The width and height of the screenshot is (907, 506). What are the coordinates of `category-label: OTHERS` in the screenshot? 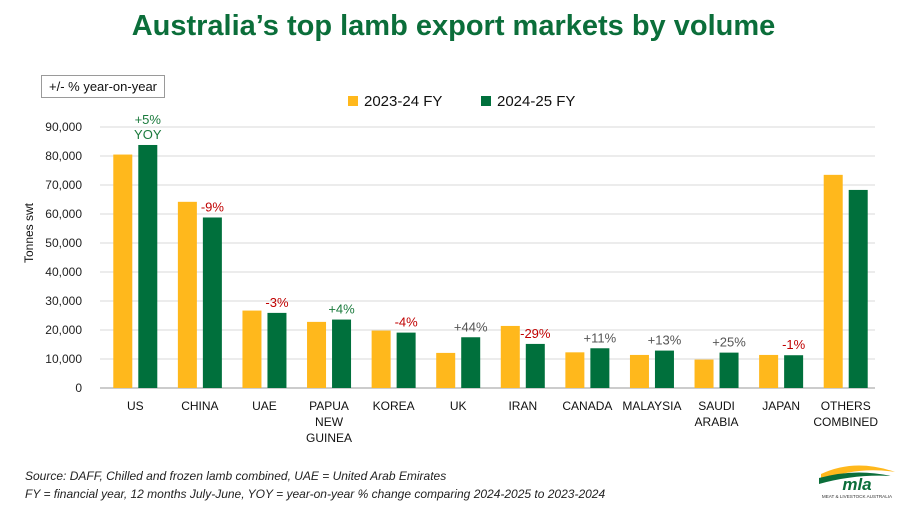 It's located at (846, 406).